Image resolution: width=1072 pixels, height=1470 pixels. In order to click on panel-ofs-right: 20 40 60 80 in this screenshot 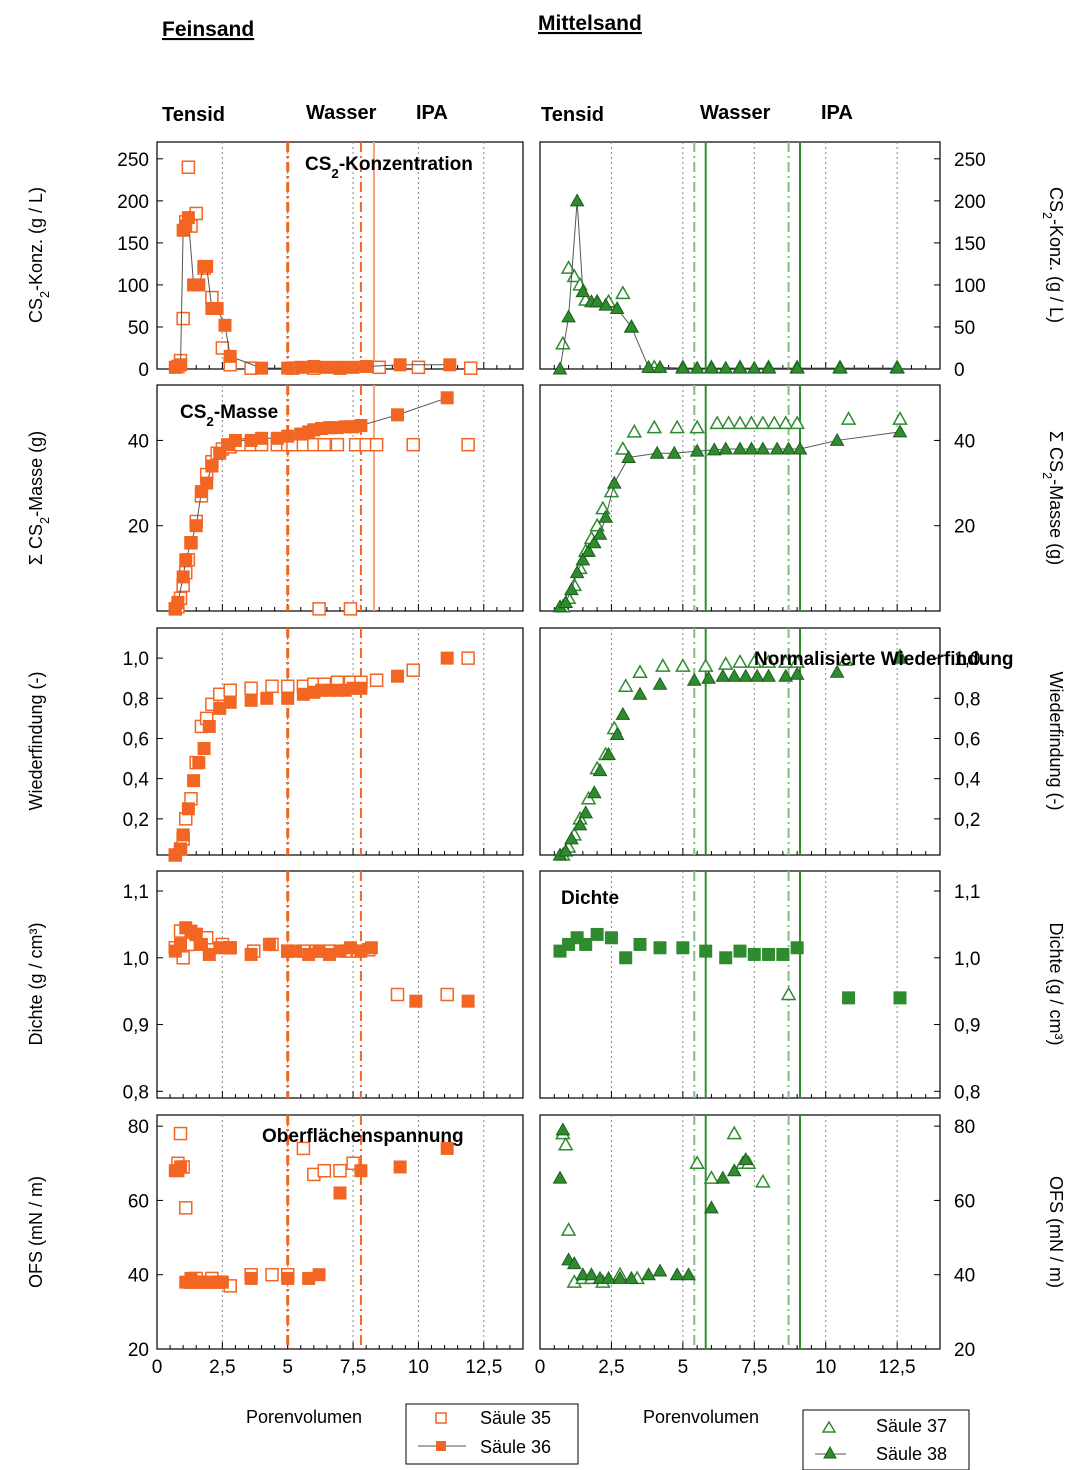, I will do `click(757, 1237)`.